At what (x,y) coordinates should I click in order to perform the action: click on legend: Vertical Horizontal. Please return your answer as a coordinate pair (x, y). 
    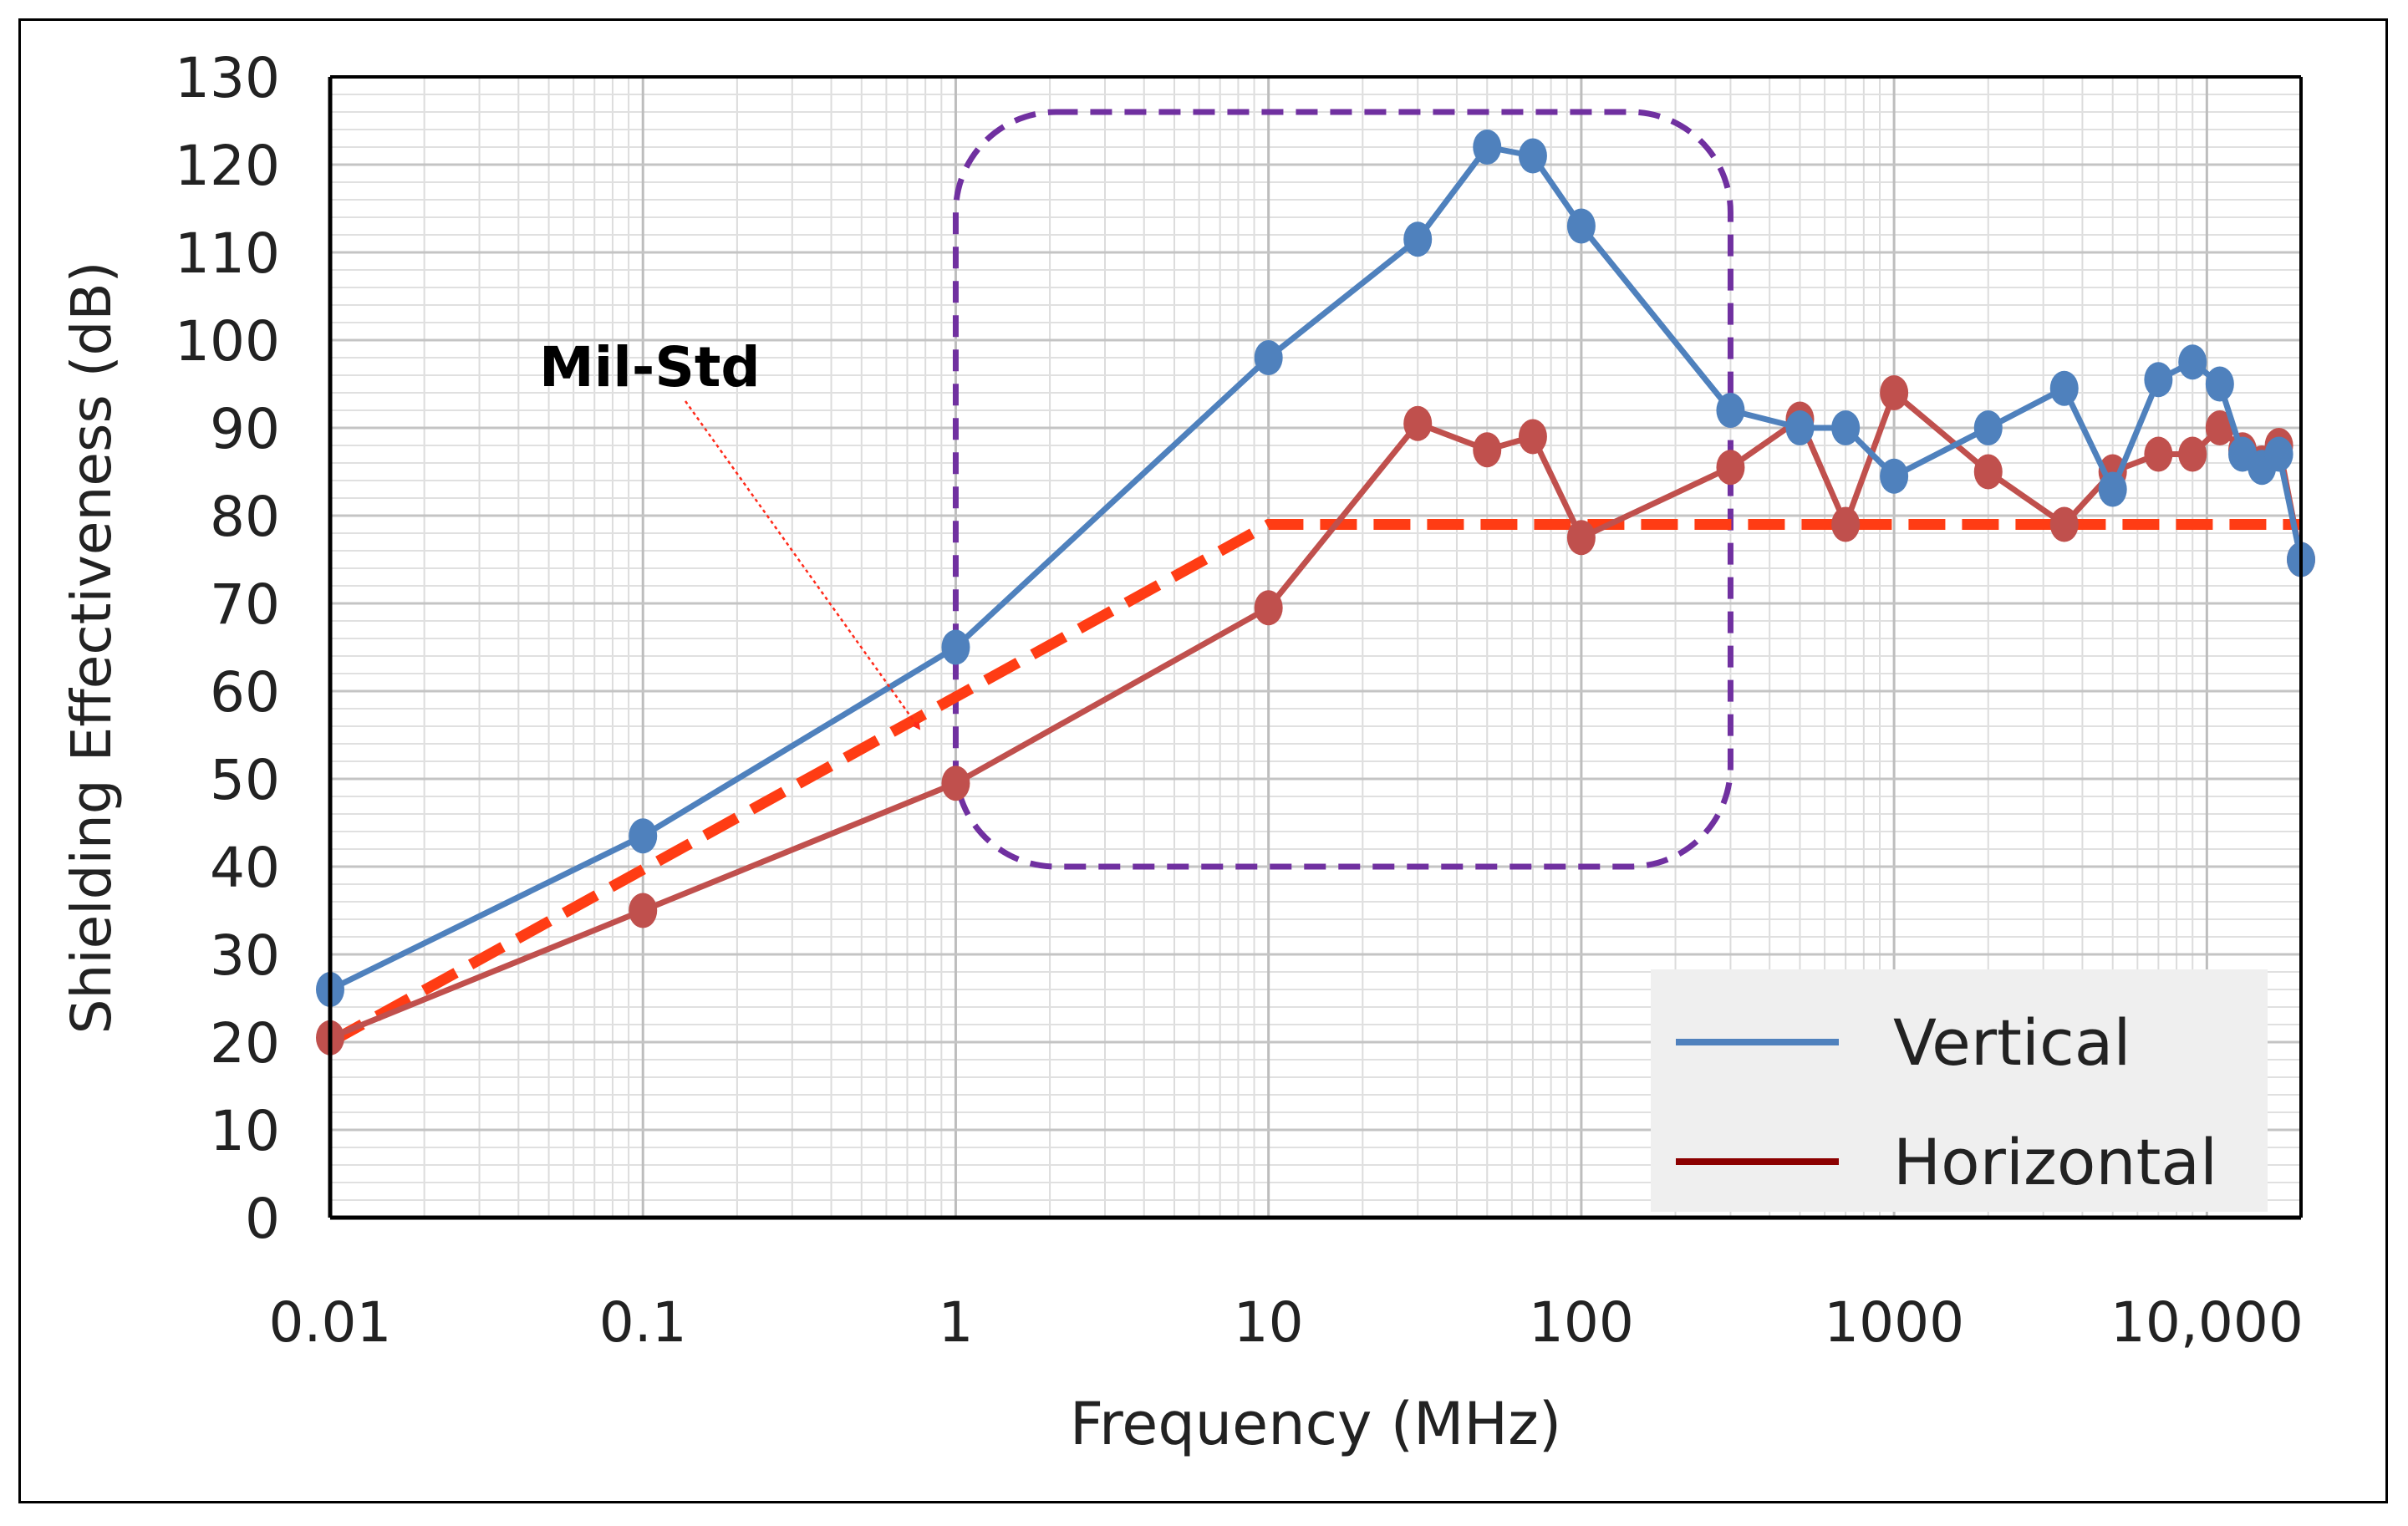
    Looking at the image, I should click on (1959, 1091).